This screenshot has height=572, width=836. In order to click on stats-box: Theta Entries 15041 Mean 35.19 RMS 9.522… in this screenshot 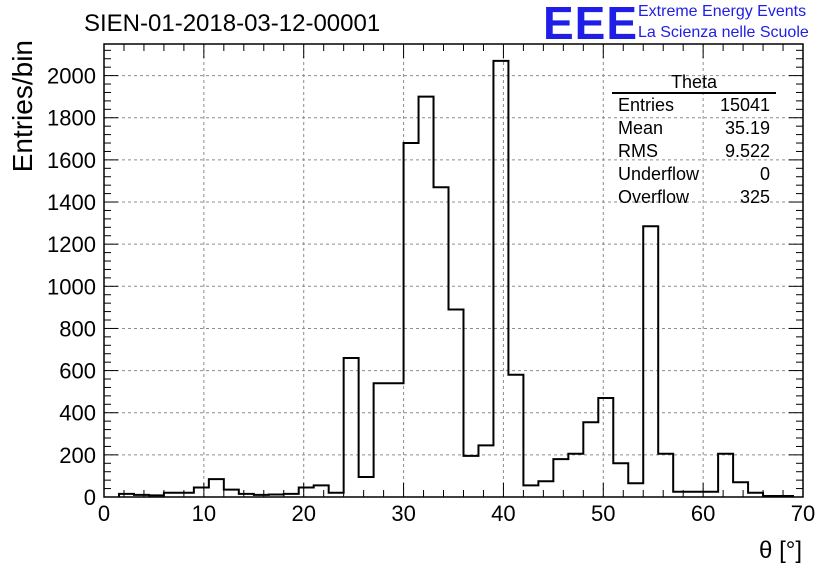, I will do `click(694, 140)`.